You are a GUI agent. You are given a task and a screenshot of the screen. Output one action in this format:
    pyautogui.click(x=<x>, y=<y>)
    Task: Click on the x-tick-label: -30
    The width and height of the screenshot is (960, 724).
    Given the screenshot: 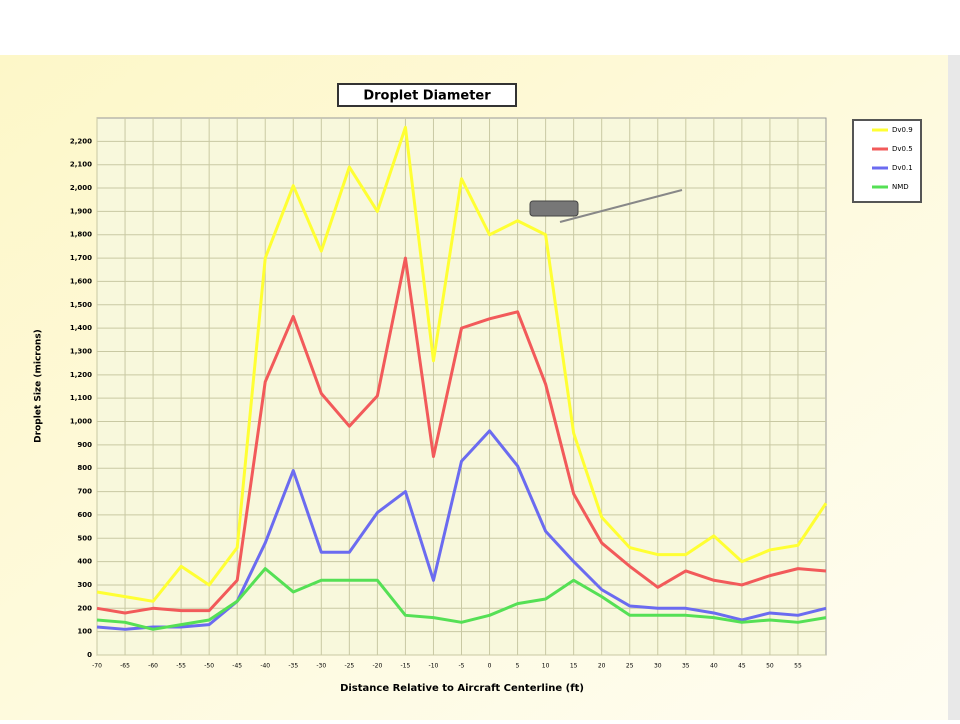 What is the action you would take?
    pyautogui.click(x=321, y=666)
    